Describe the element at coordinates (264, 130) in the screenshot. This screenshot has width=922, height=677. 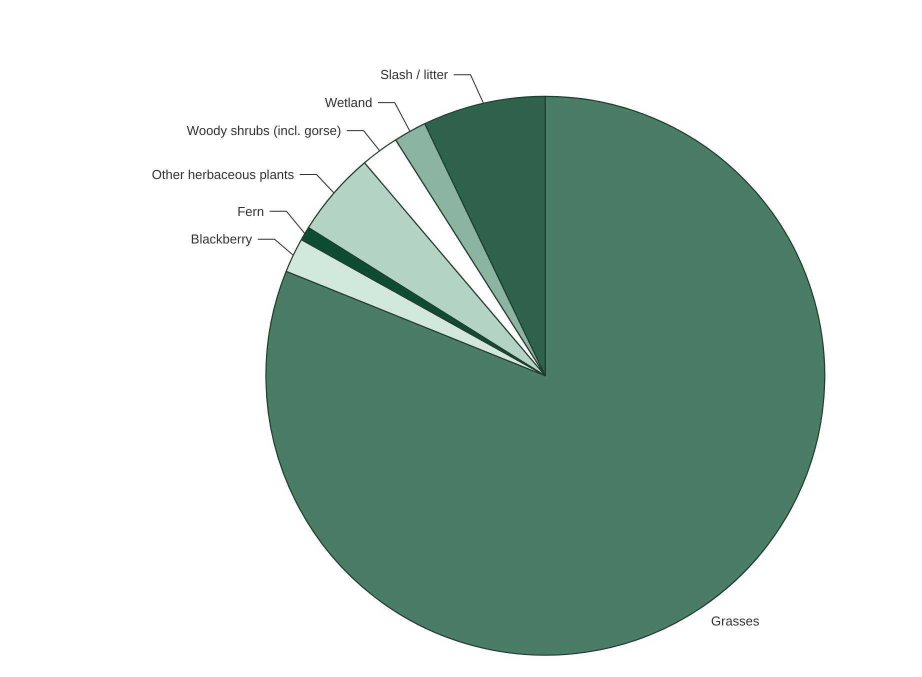
I see `slice-label: Woody shrubs (incl. gorse)` at that location.